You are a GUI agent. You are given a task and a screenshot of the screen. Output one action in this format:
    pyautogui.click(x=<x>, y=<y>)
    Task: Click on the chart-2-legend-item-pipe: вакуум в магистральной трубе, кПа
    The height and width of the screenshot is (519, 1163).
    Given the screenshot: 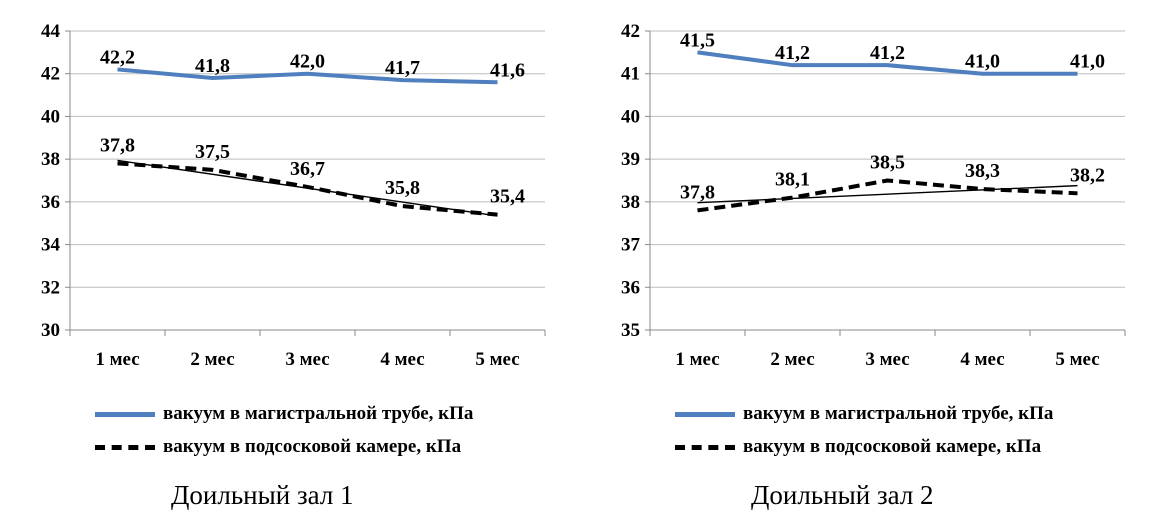 What is the action you would take?
    pyautogui.click(x=864, y=413)
    